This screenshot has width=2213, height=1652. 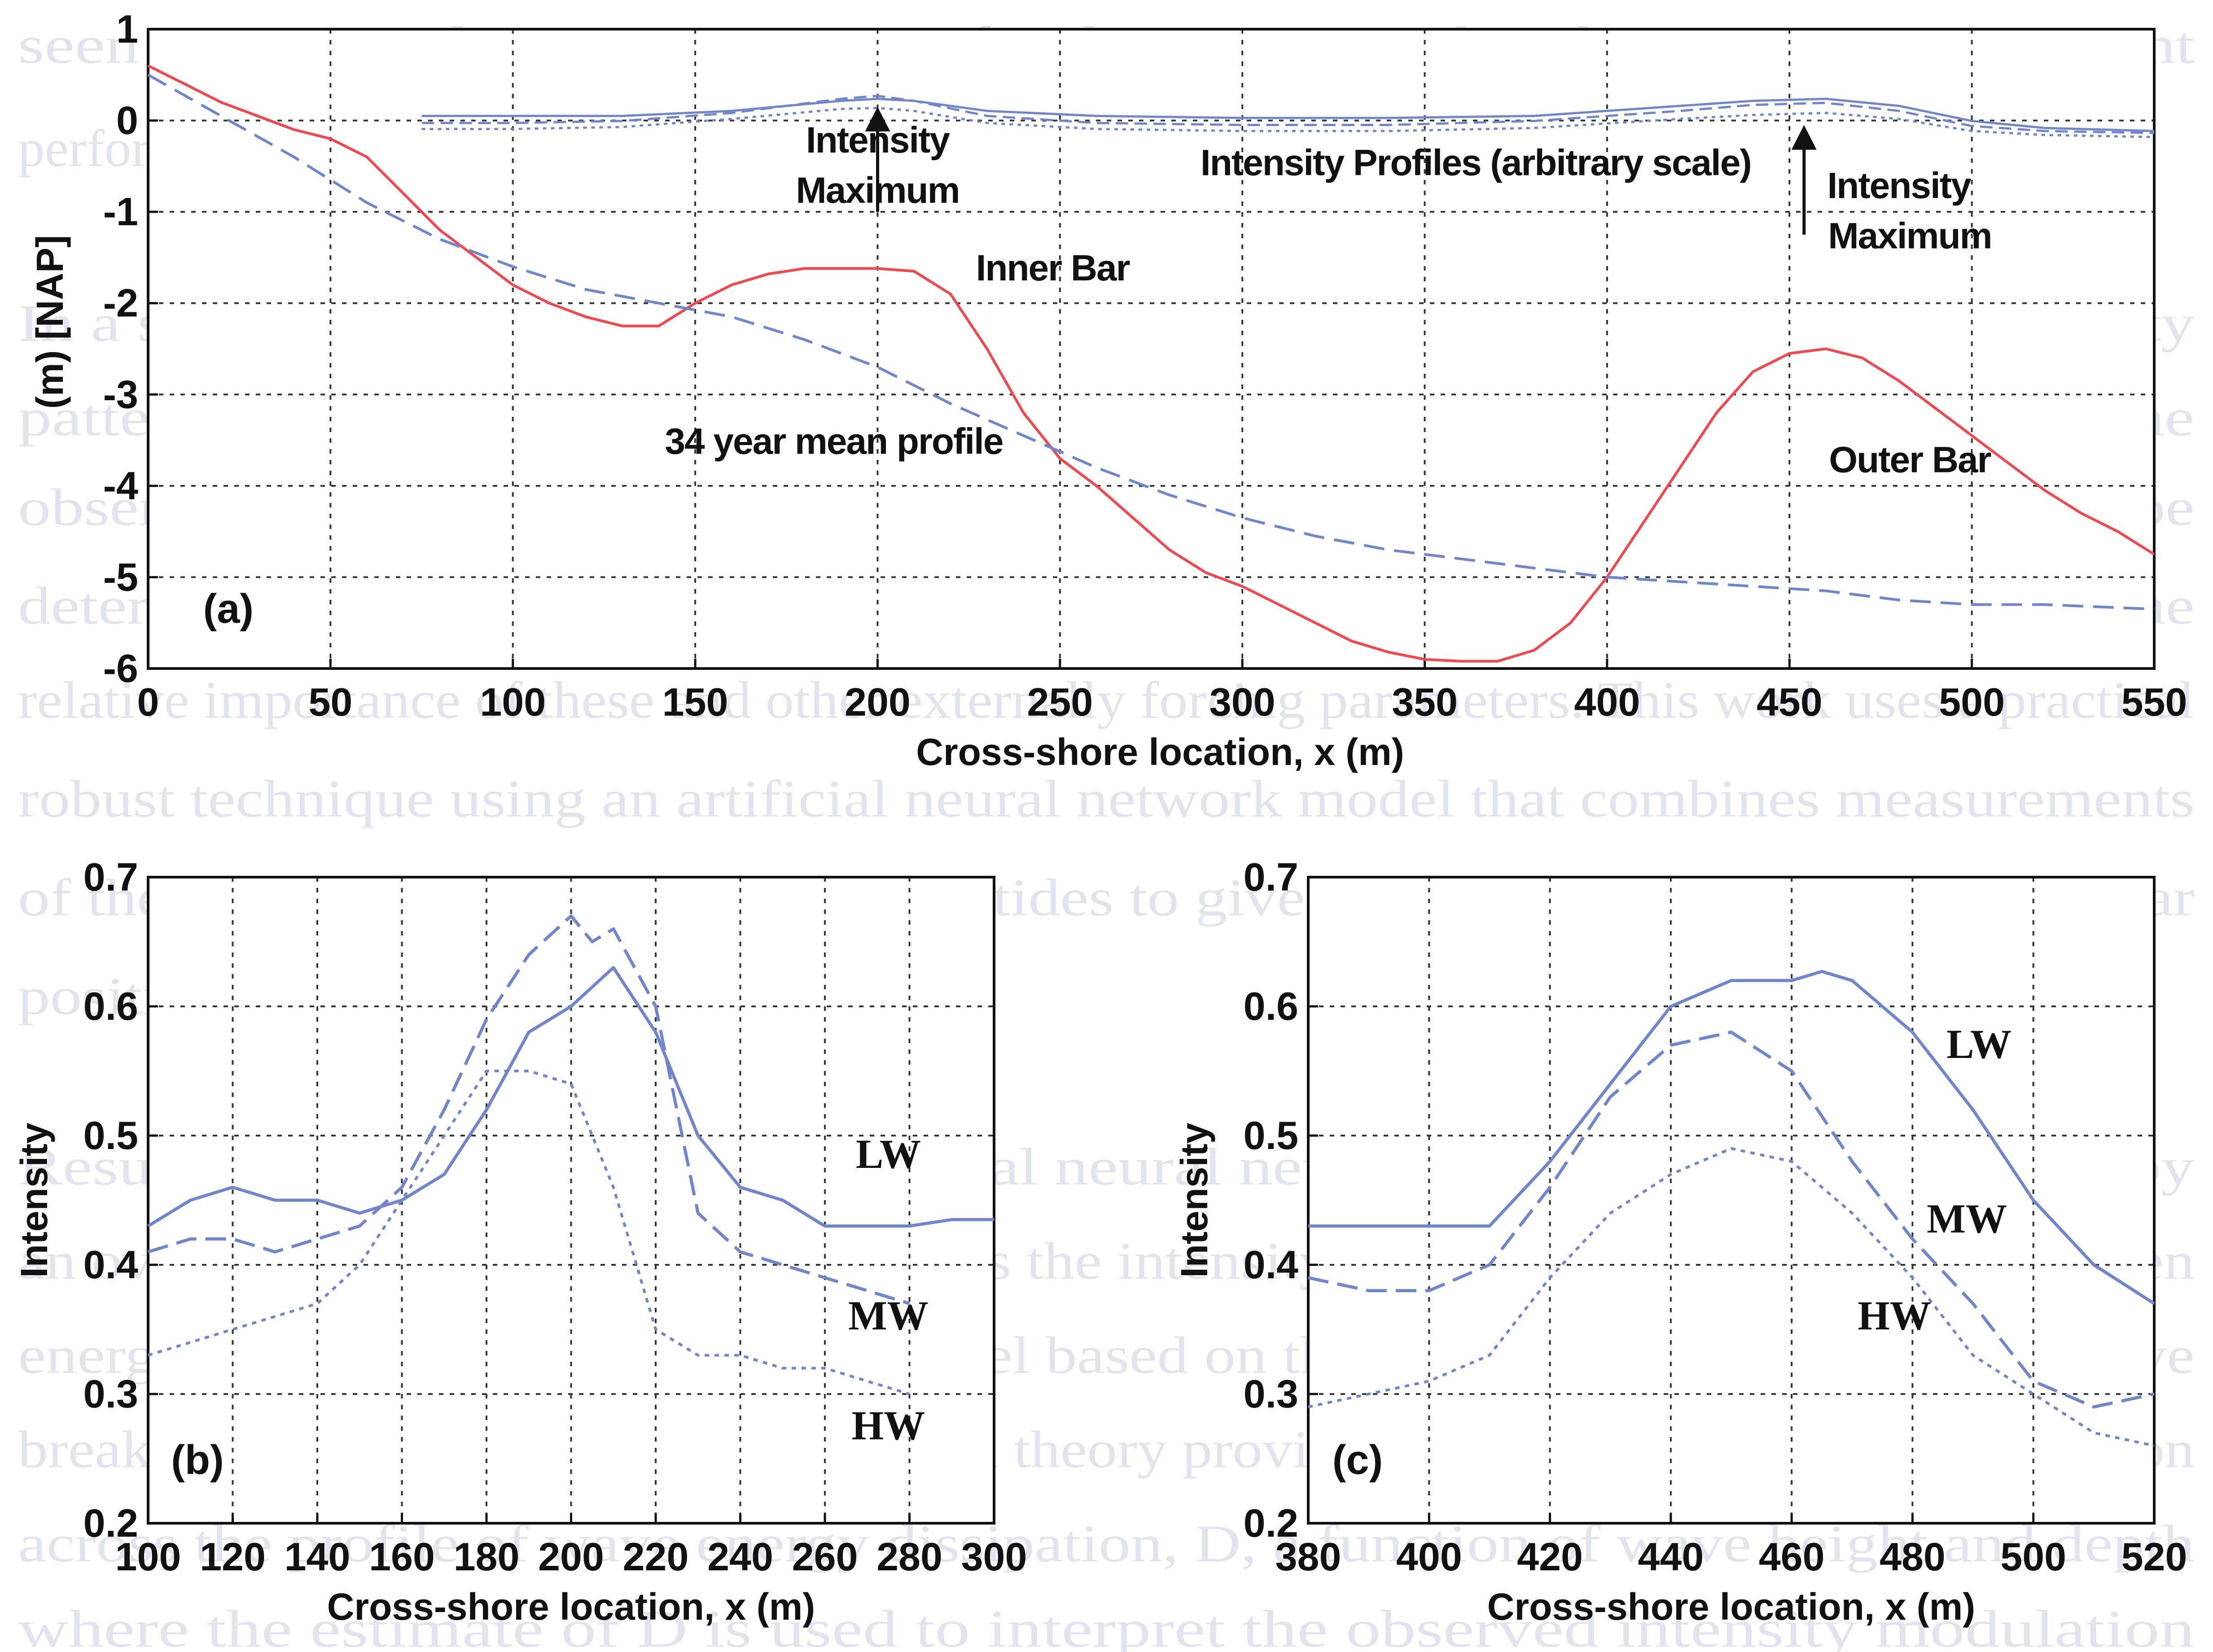 What do you see at coordinates (120, 394) in the screenshot?
I see `y-tick-label: -3` at bounding box center [120, 394].